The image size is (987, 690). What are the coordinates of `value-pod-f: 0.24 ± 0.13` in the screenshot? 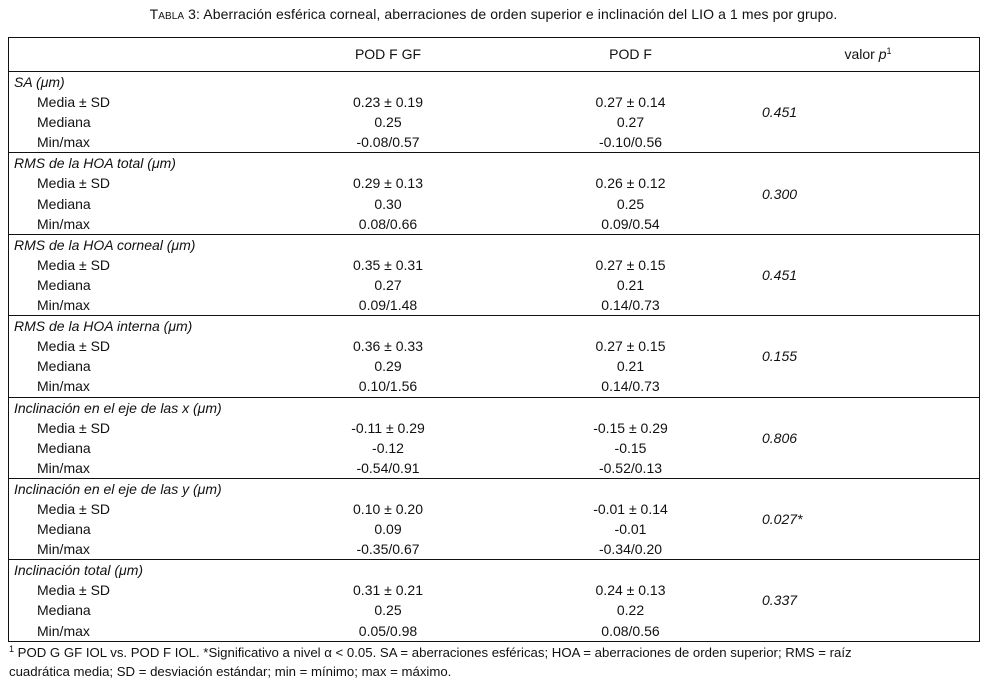 It's located at (630, 590).